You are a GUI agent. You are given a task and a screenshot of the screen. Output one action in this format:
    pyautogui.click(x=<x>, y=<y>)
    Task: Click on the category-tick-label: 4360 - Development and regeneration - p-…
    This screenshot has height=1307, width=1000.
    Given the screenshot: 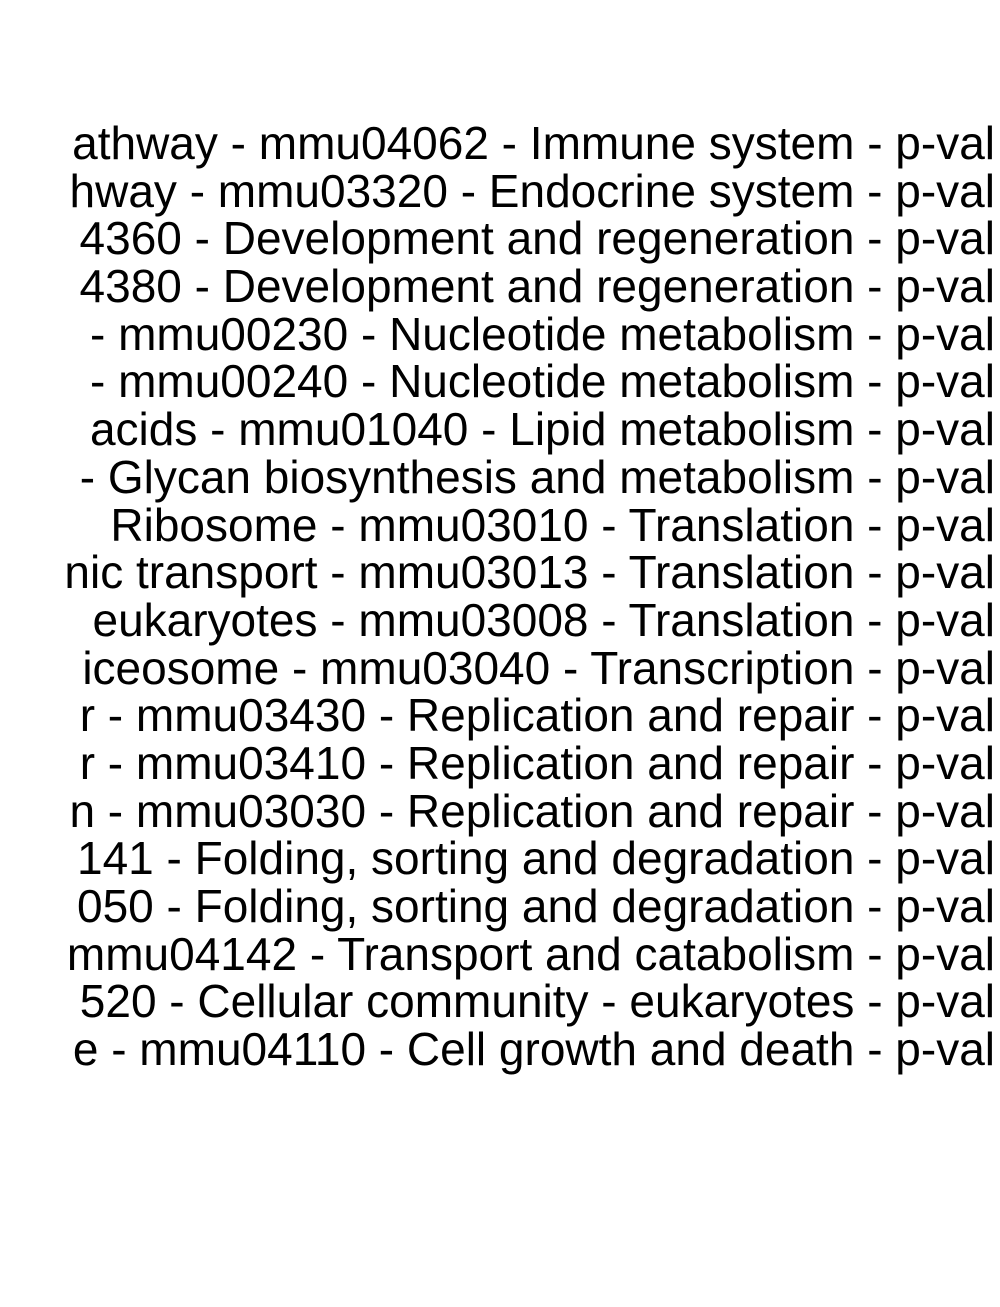 What is the action you would take?
    pyautogui.click(x=537, y=238)
    